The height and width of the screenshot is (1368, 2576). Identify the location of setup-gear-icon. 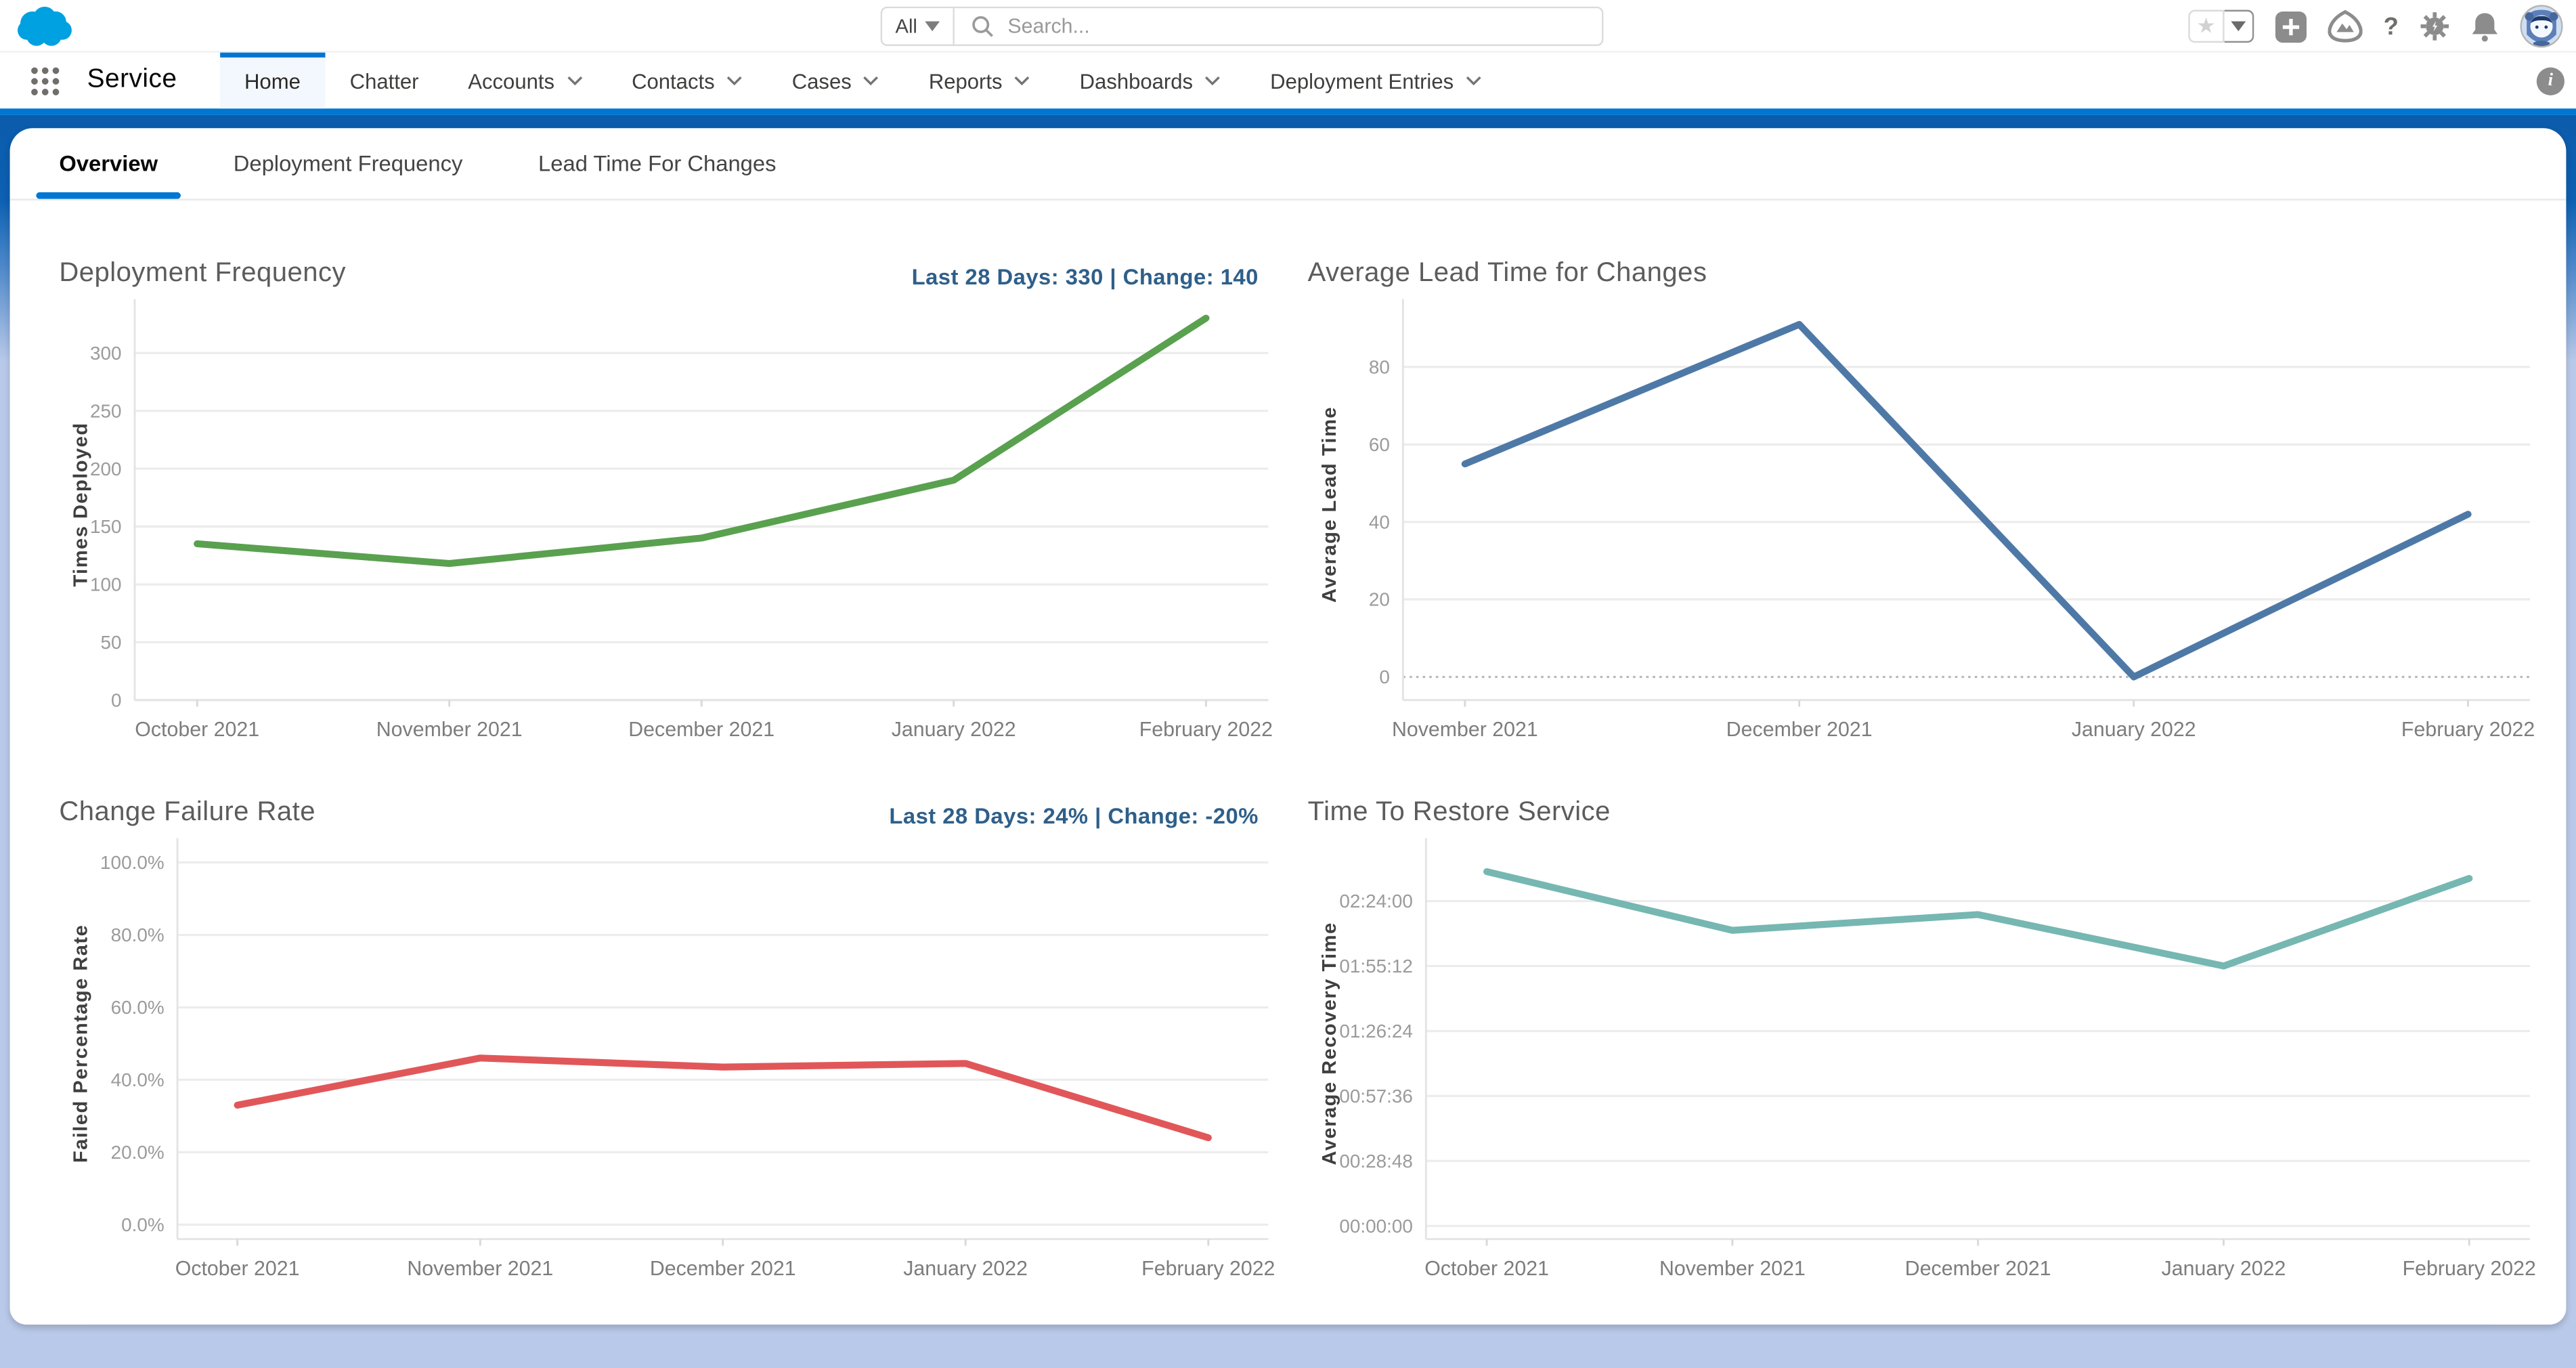
(2434, 26).